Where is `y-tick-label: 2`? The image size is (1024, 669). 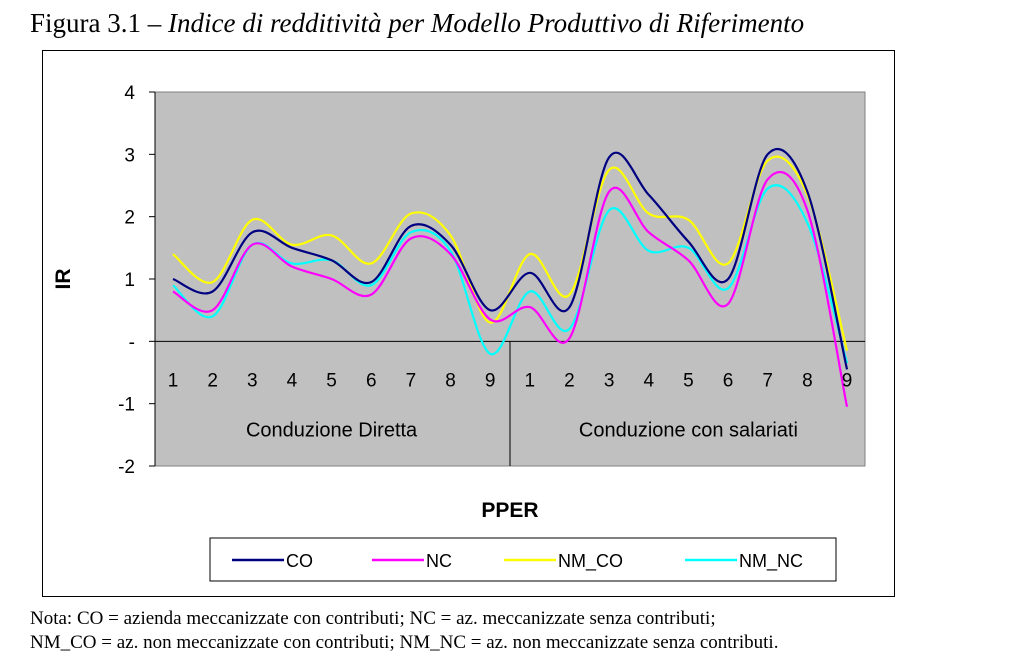
y-tick-label: 2 is located at coordinates (129, 218).